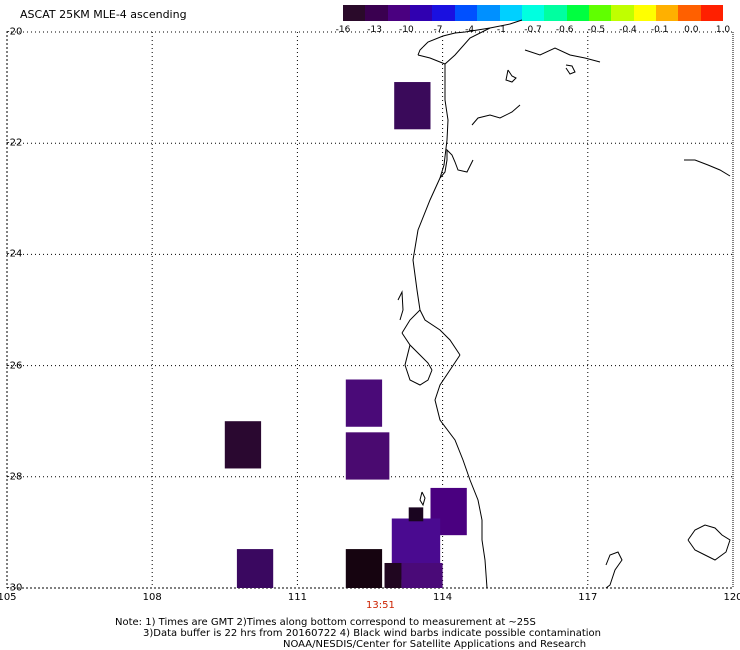 This screenshot has height=650, width=740. I want to click on latitude-tick-label: -24, so click(14, 254).